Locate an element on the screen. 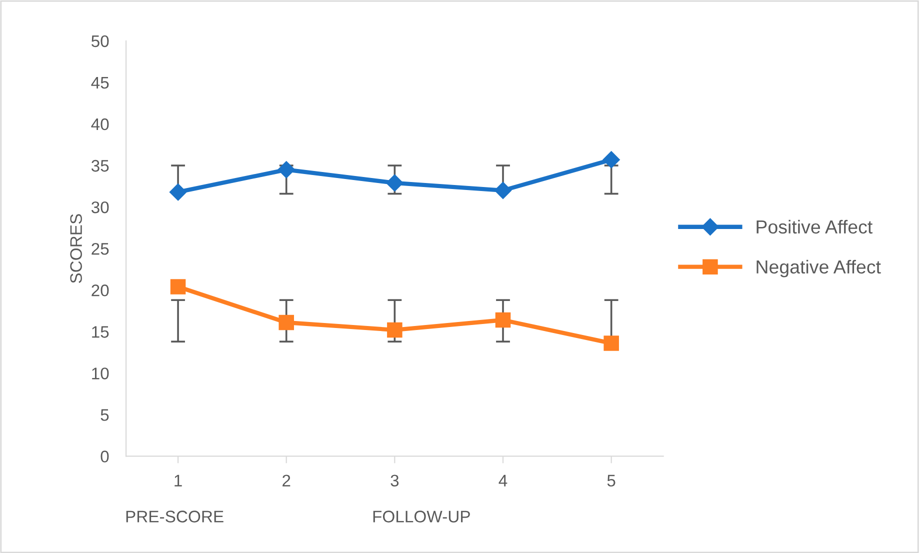 The image size is (920, 553). text: FOLLOW-UP is located at coordinates (421, 516).